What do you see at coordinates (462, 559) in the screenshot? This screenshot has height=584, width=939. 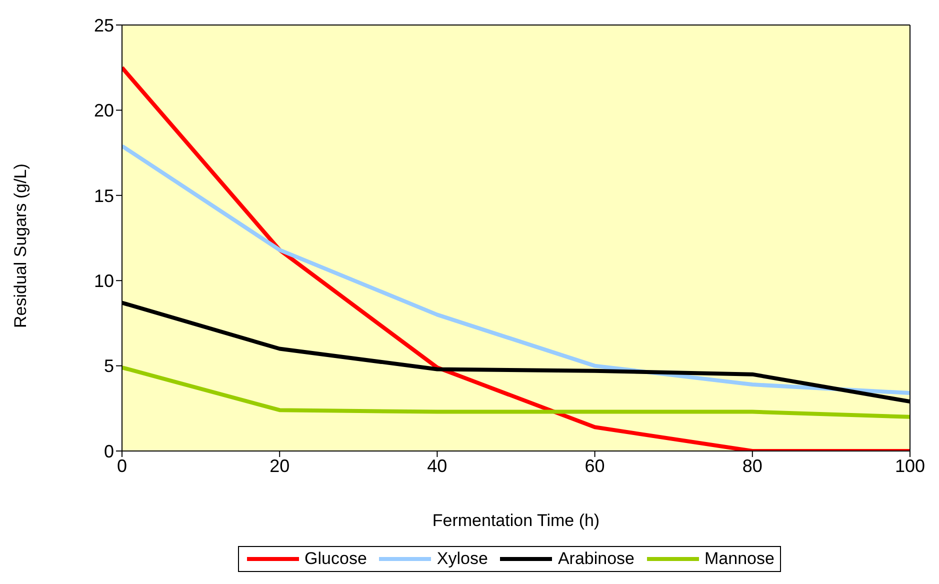 I see `legend-label: Xylose` at bounding box center [462, 559].